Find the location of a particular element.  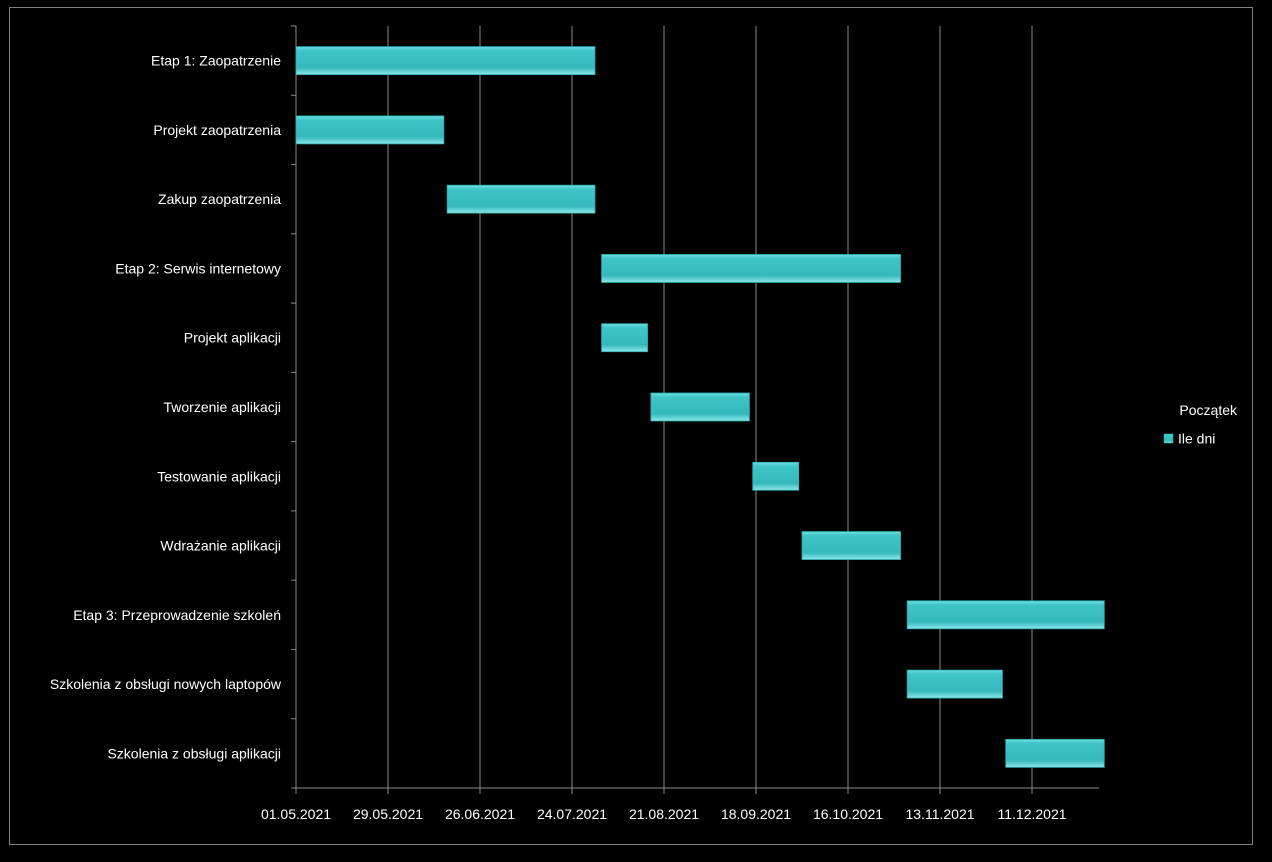

category-label: Projekt zaopatrzenia is located at coordinates (217, 130).